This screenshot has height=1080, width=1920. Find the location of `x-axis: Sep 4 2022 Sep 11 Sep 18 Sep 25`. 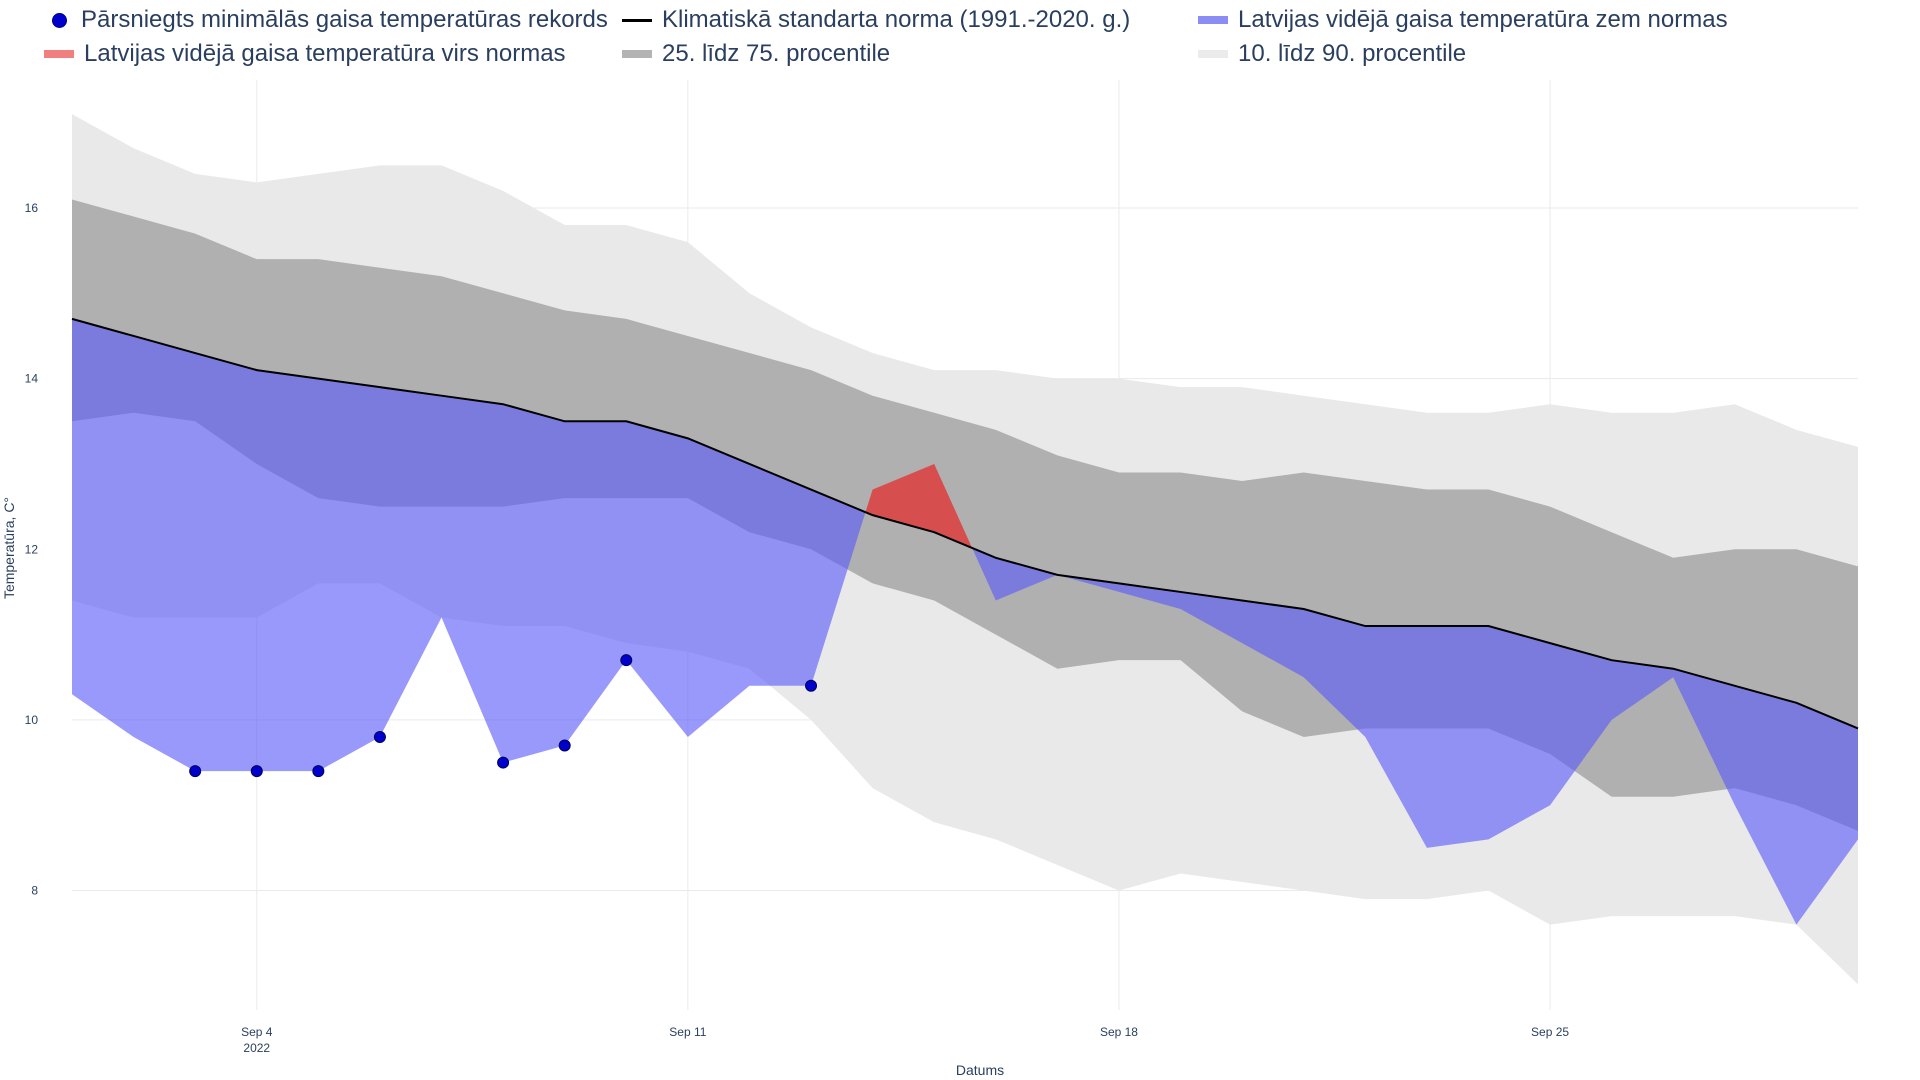

x-axis: Sep 4 2022 Sep 11 Sep 18 Sep 25 is located at coordinates (905, 1040).